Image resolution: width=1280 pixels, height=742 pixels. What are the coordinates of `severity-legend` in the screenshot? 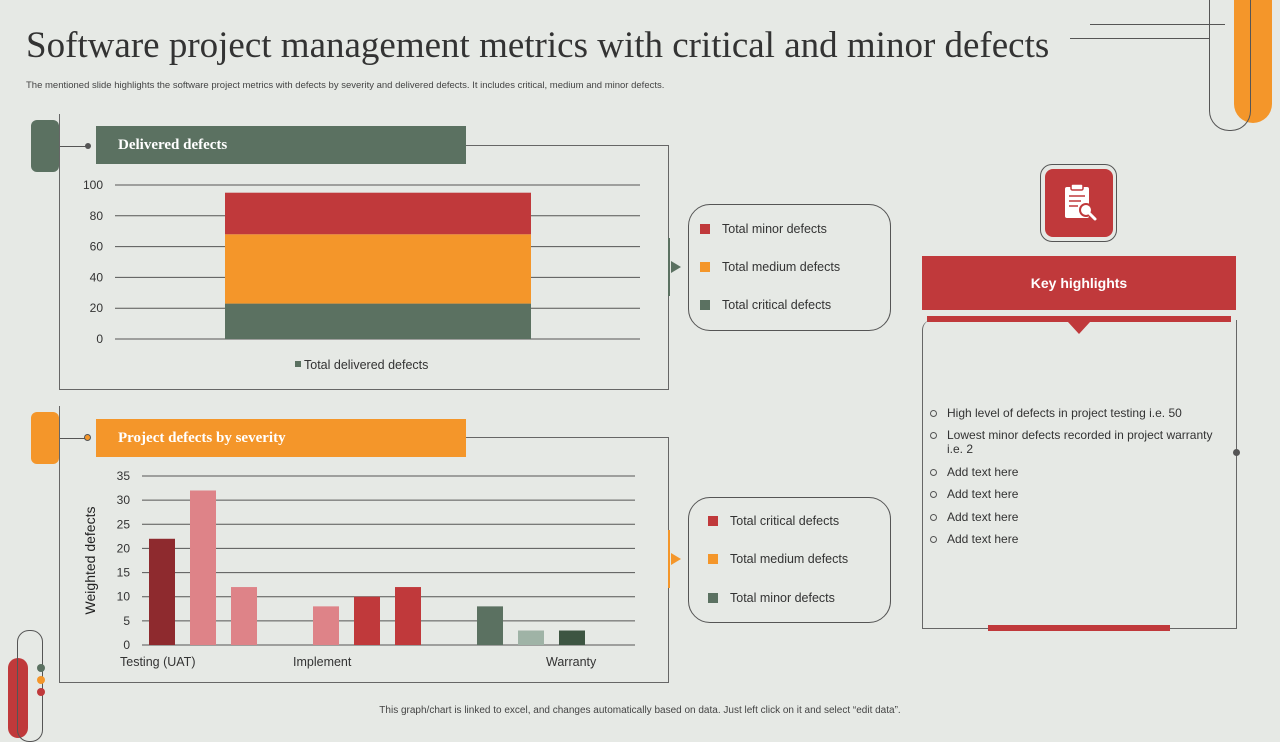 It's located at (789, 560).